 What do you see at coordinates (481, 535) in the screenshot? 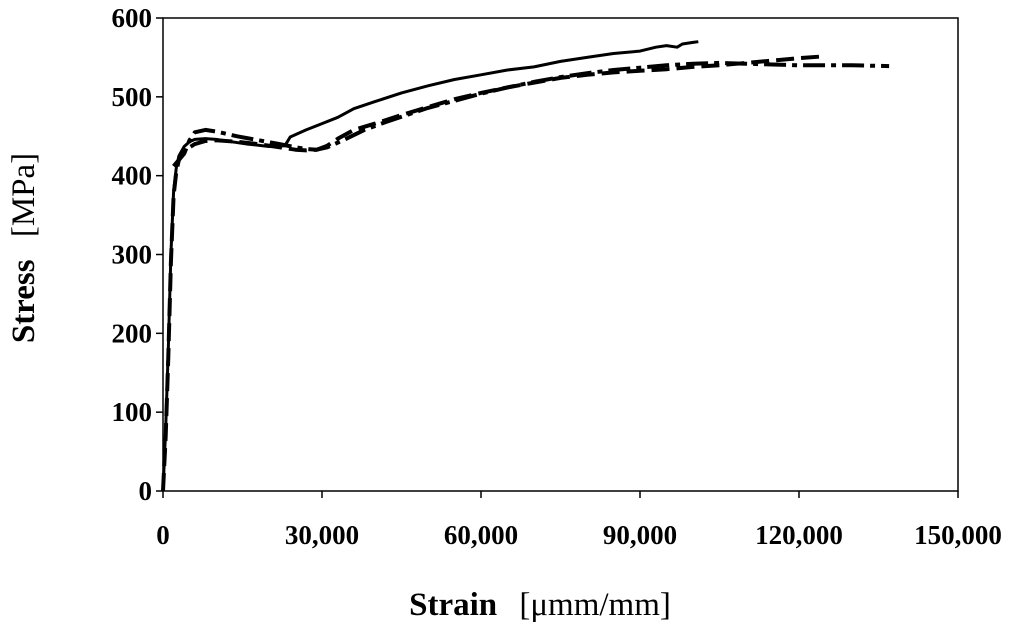
I see `x-tick-label: 60,000` at bounding box center [481, 535].